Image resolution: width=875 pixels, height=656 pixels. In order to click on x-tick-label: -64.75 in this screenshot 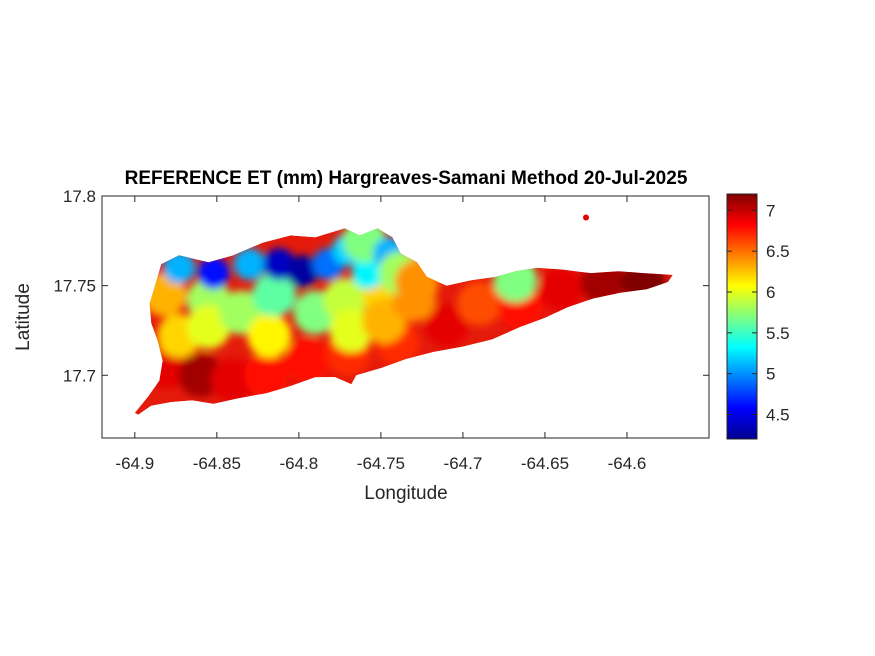, I will do `click(381, 463)`.